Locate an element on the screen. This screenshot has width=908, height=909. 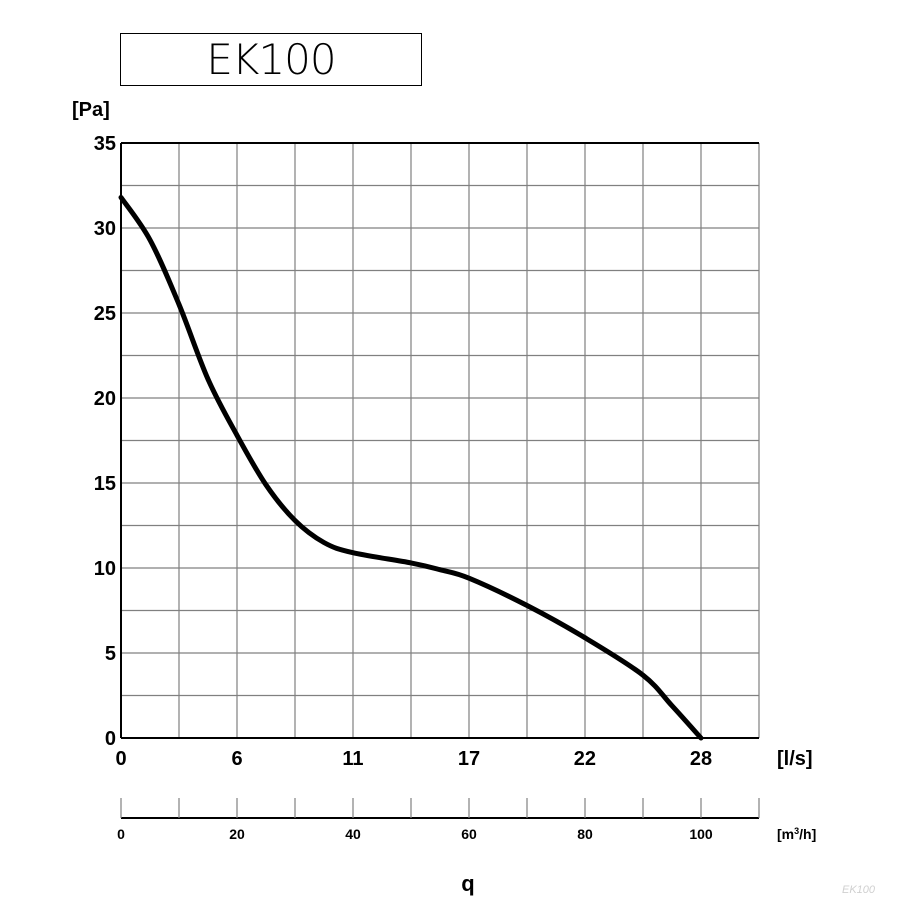
x-tick-label: 17 is located at coordinates (469, 759).